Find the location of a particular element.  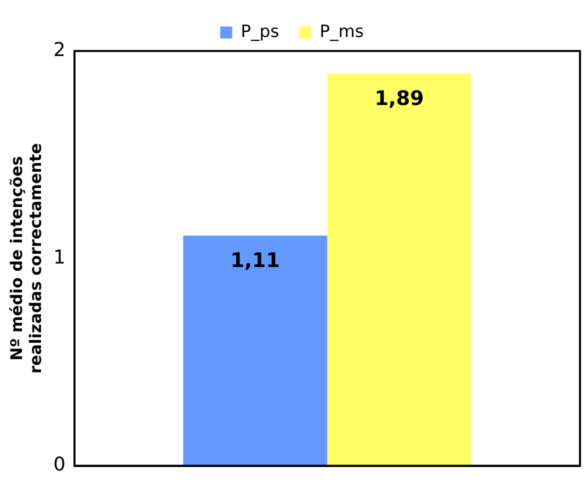

data-label: 1,11 is located at coordinates (255, 260).